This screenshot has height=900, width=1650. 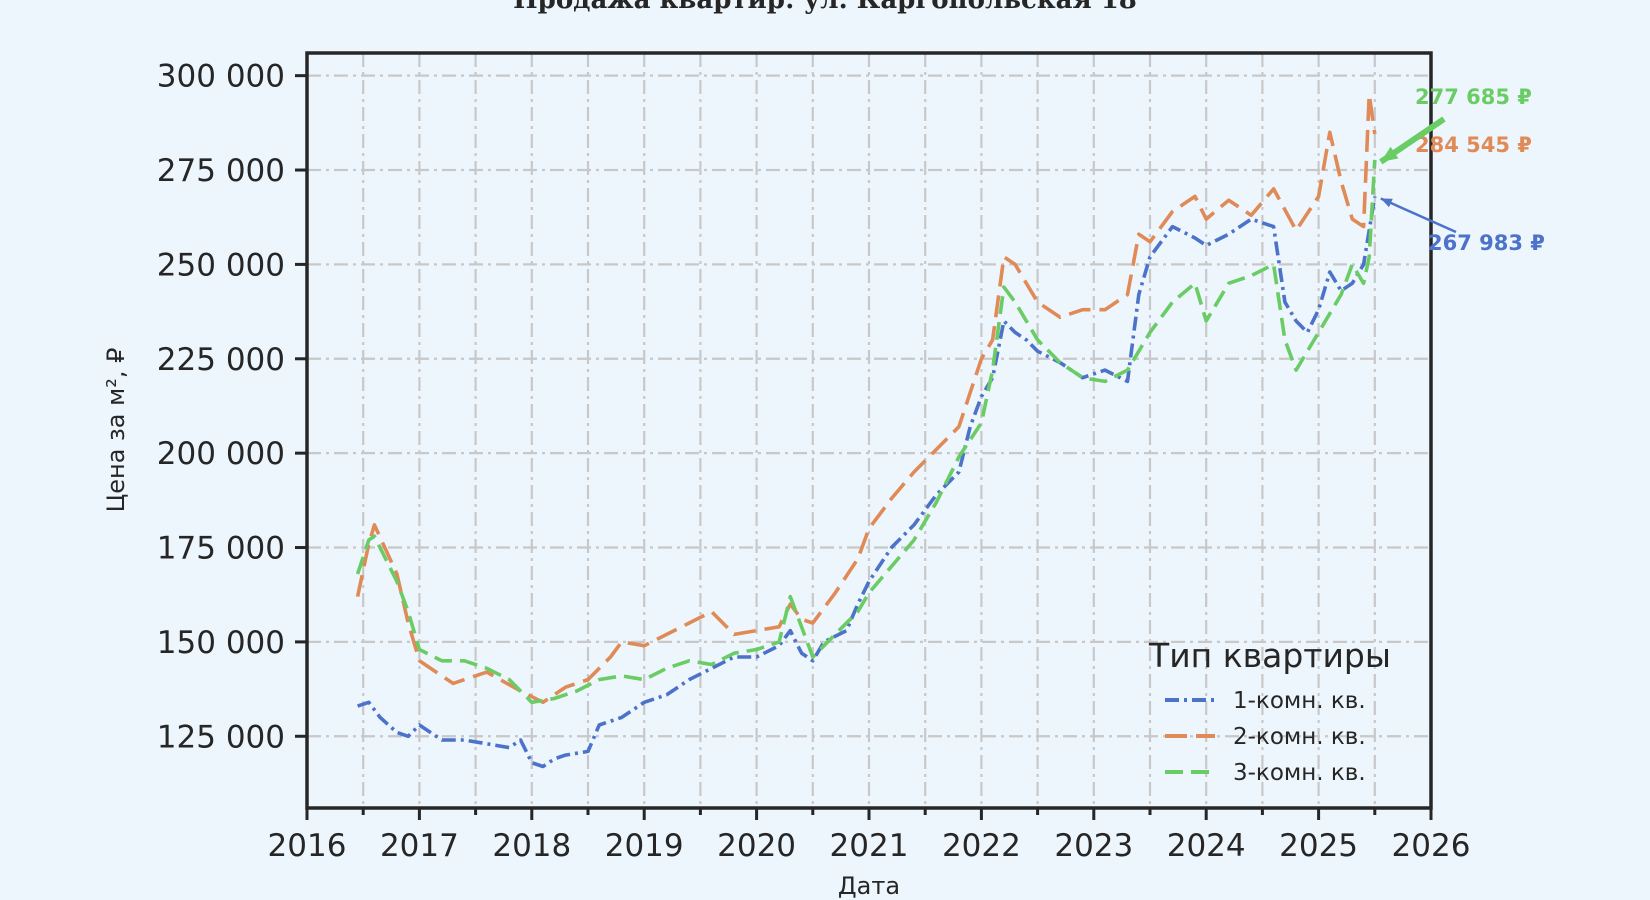 What do you see at coordinates (869, 846) in the screenshot?
I see `x-tick-label: 2021` at bounding box center [869, 846].